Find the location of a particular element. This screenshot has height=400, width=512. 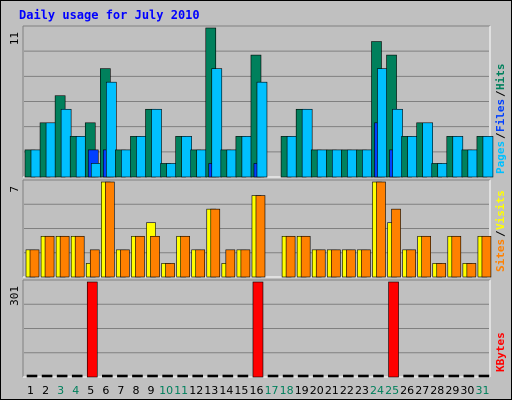

day-label-18: 18 is located at coordinates (287, 390).